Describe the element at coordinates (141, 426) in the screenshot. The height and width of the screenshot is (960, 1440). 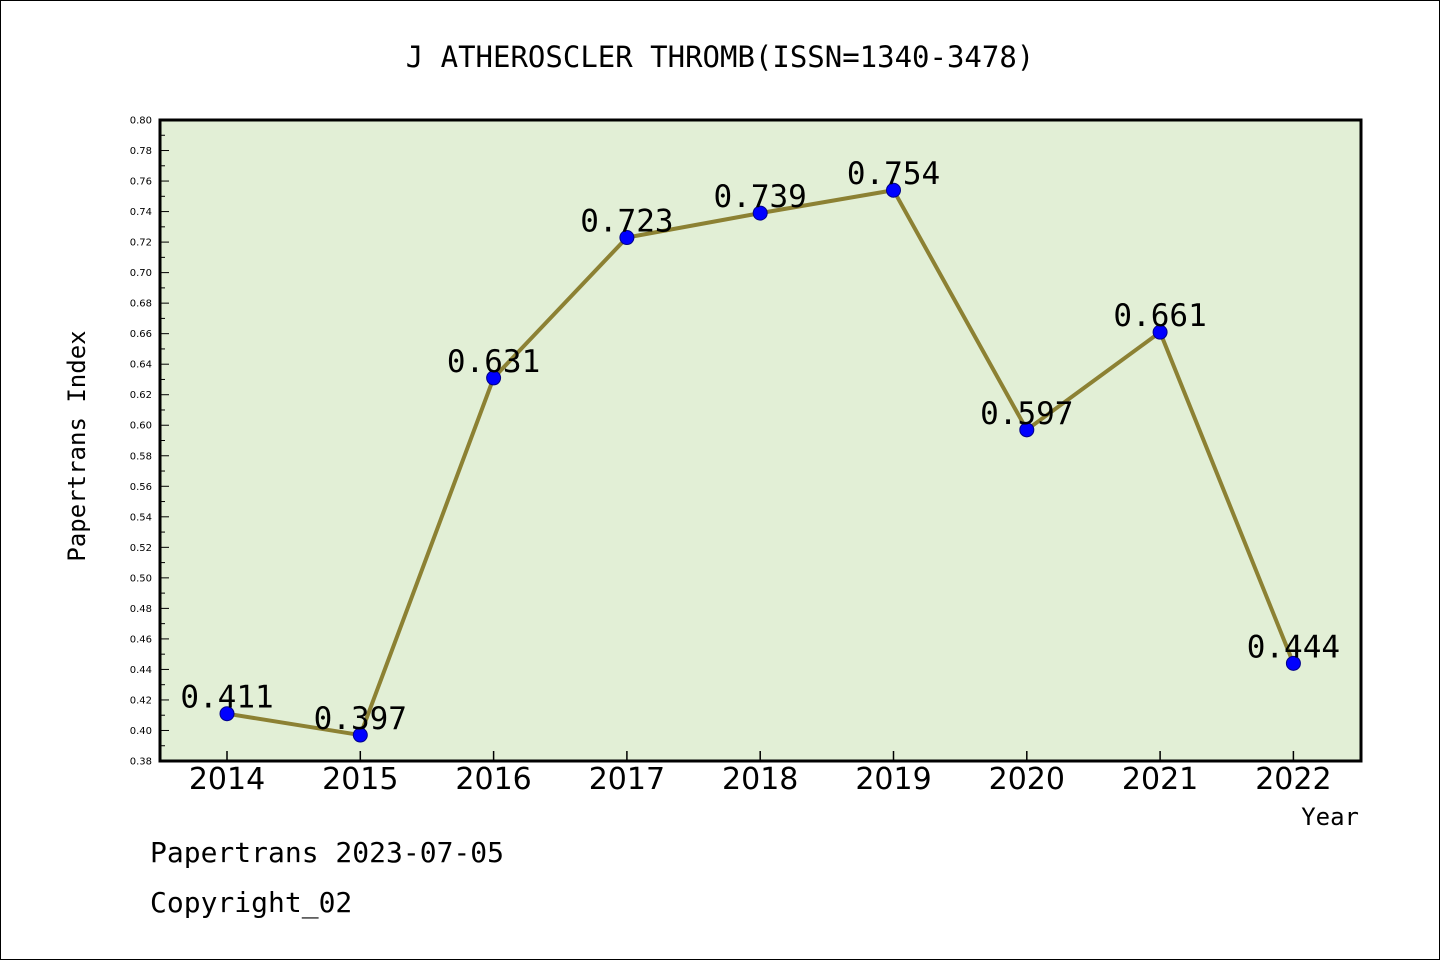
I see `y-tick-label: 0.60` at that location.